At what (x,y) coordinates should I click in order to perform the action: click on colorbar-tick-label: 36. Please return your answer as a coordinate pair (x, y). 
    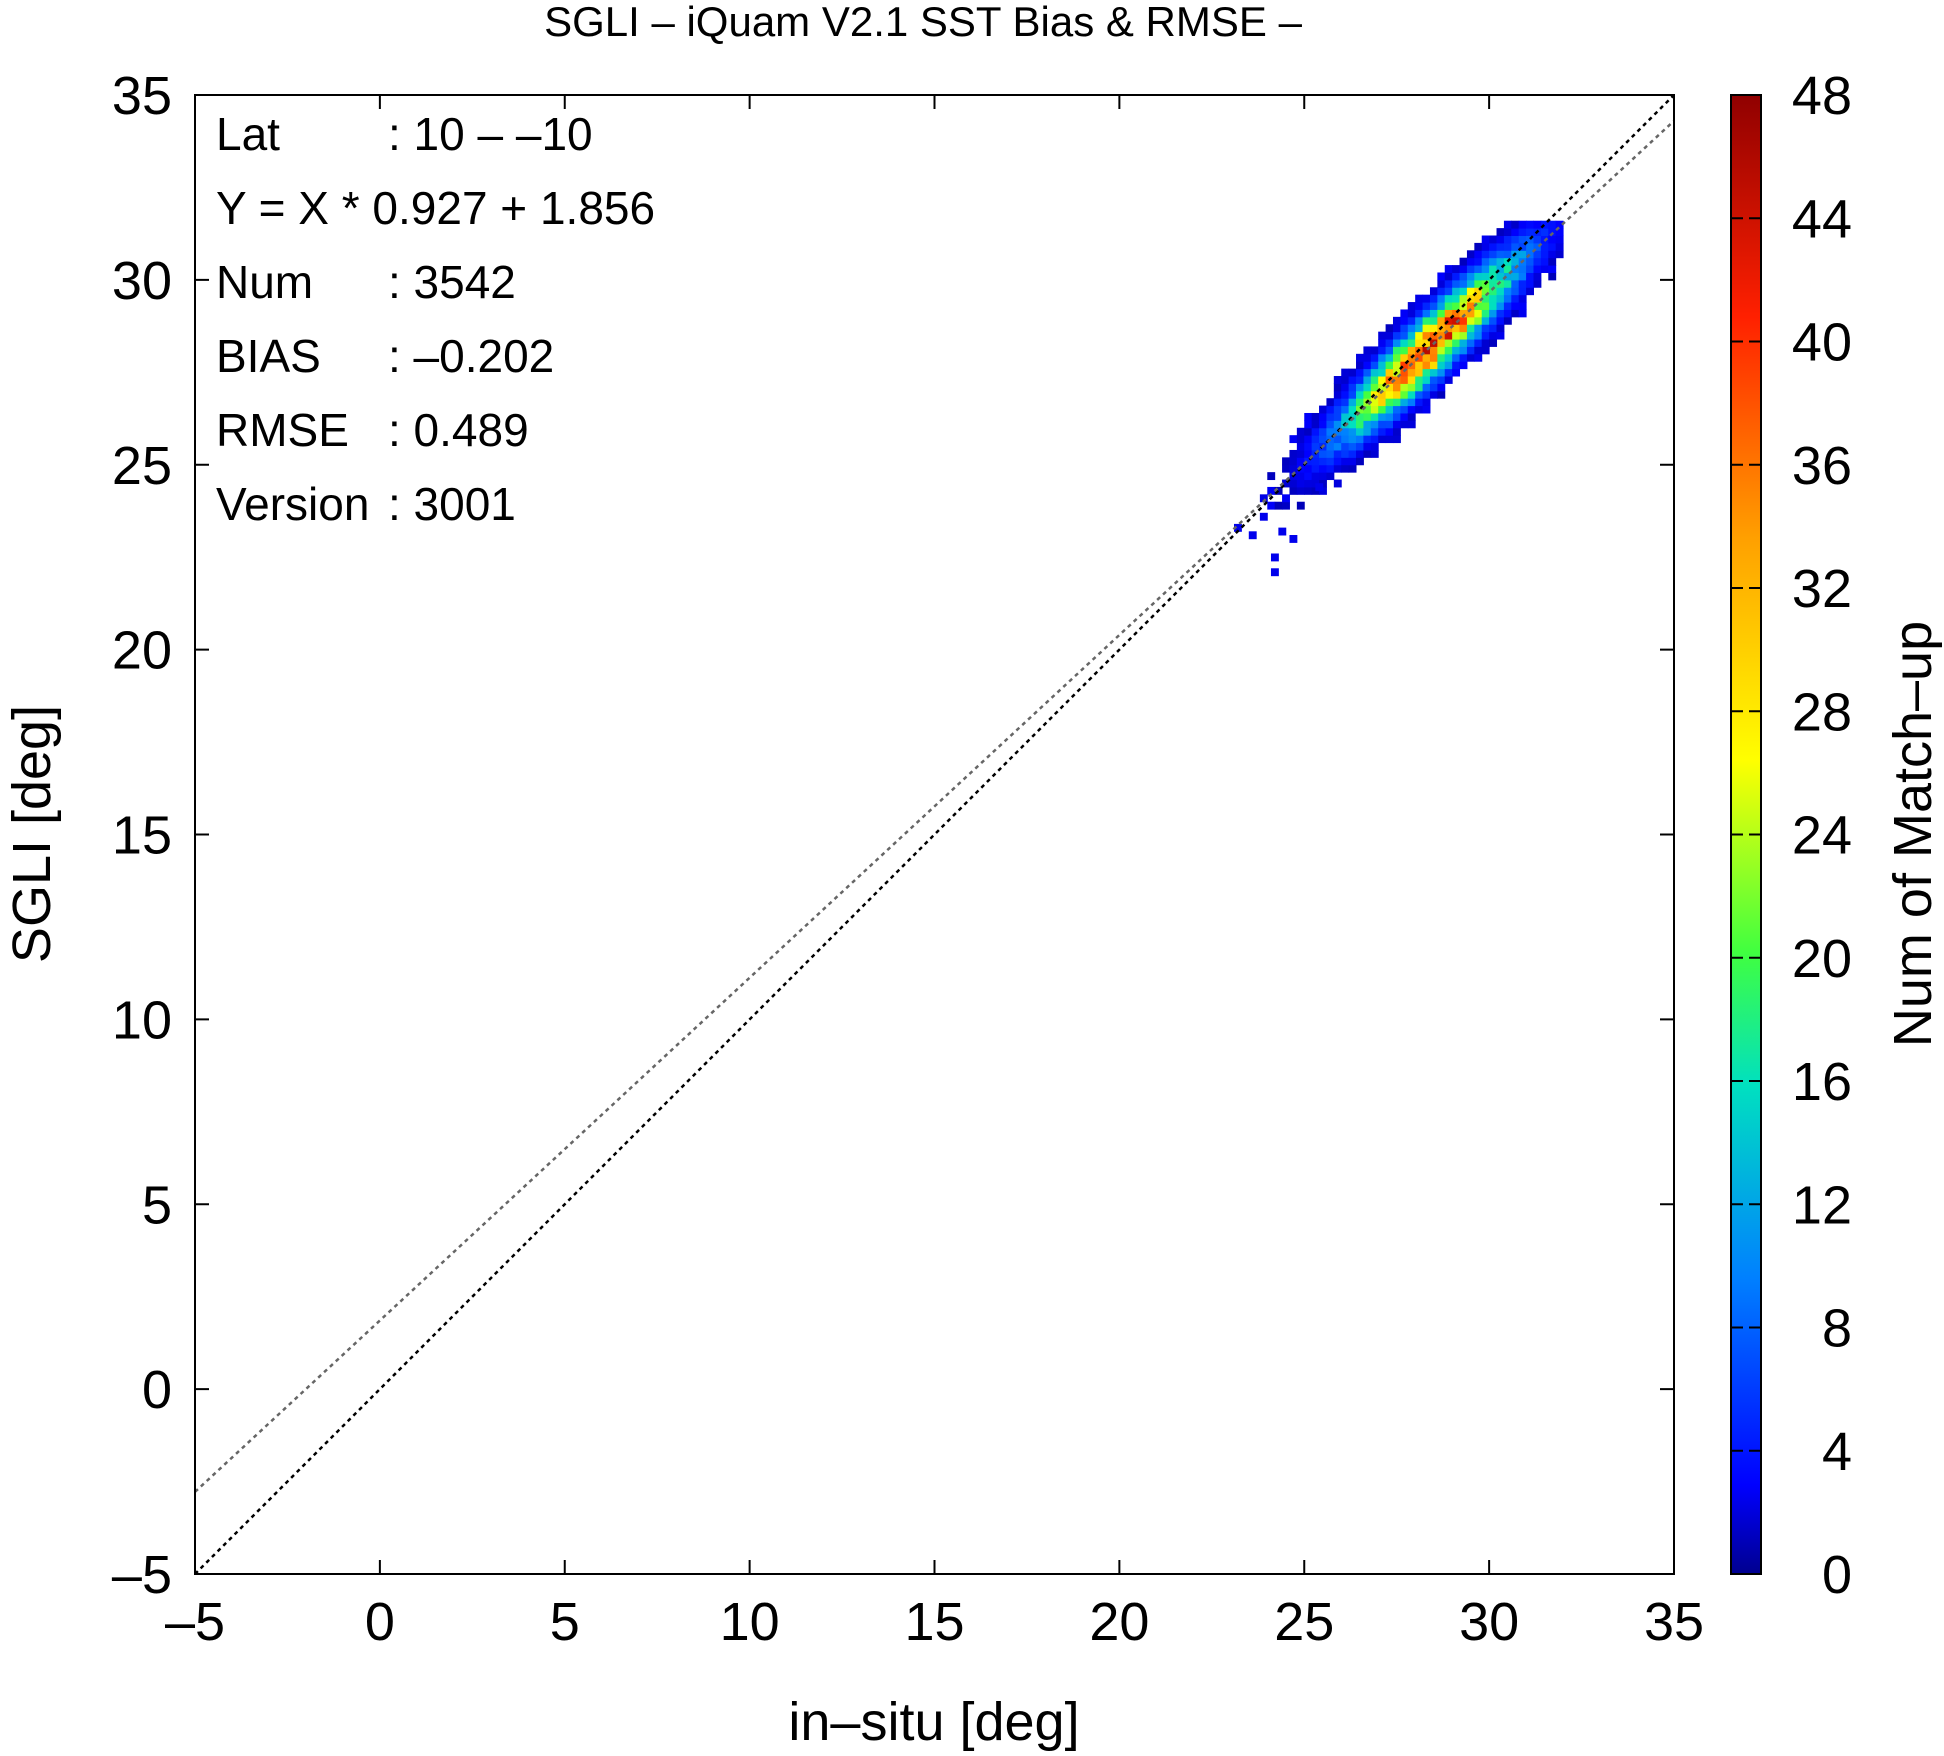
    Looking at the image, I should click on (1822, 466).